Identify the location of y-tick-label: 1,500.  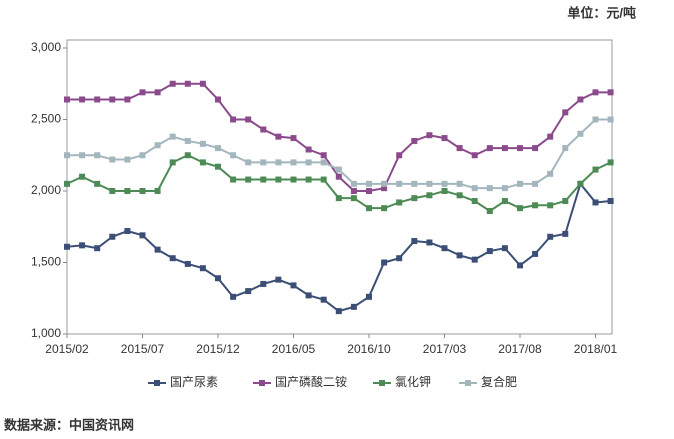
(46, 262).